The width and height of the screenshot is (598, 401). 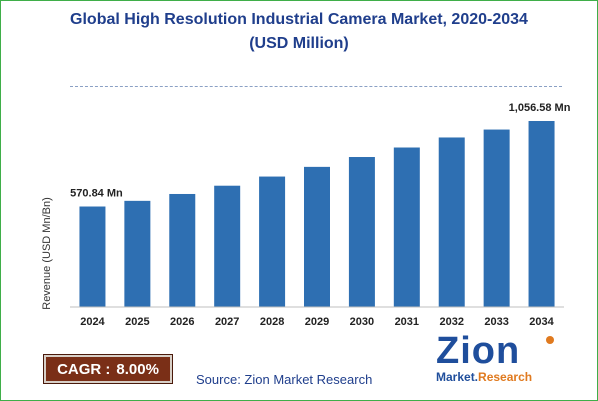 What do you see at coordinates (541, 214) in the screenshot?
I see `bar-2034` at bounding box center [541, 214].